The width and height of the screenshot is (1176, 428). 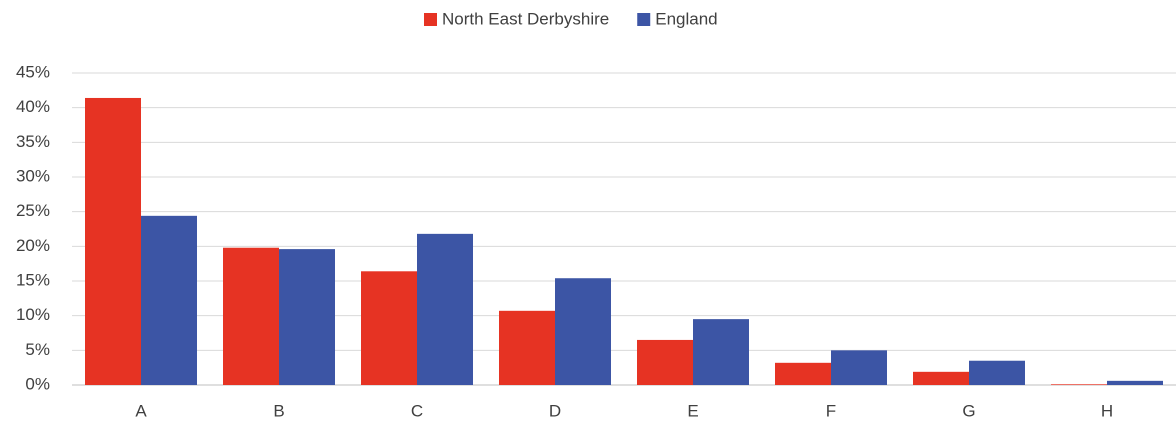 What do you see at coordinates (417, 410) in the screenshot?
I see `x-tick-label: C` at bounding box center [417, 410].